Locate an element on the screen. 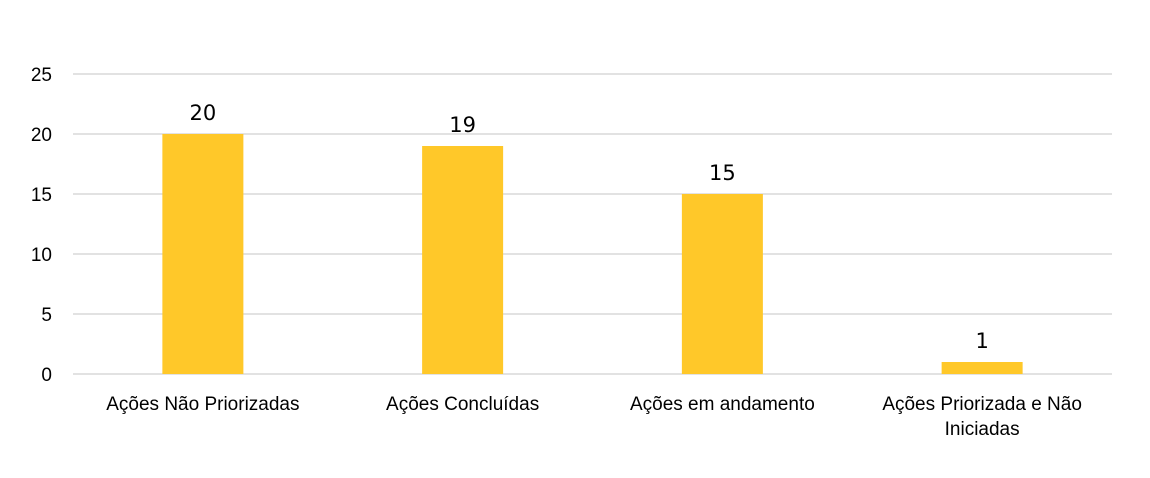 The image size is (1150, 478). x-tick-label: Ações Priorizada e Não Iniciadas is located at coordinates (982, 417).